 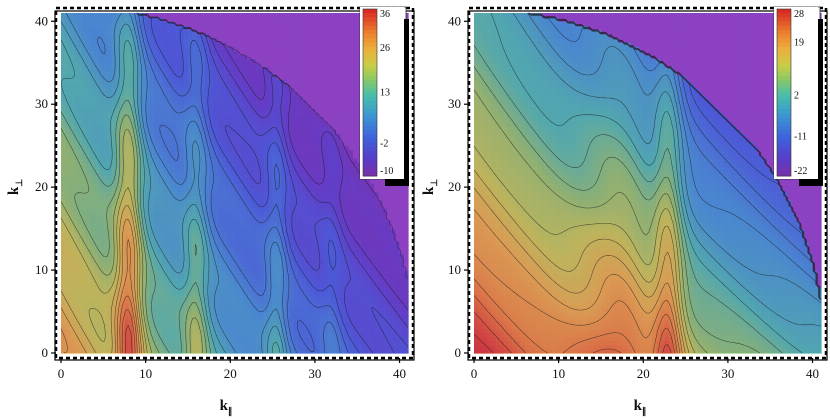 I want to click on left-x-tick-label-4: 40, so click(x=399, y=373).